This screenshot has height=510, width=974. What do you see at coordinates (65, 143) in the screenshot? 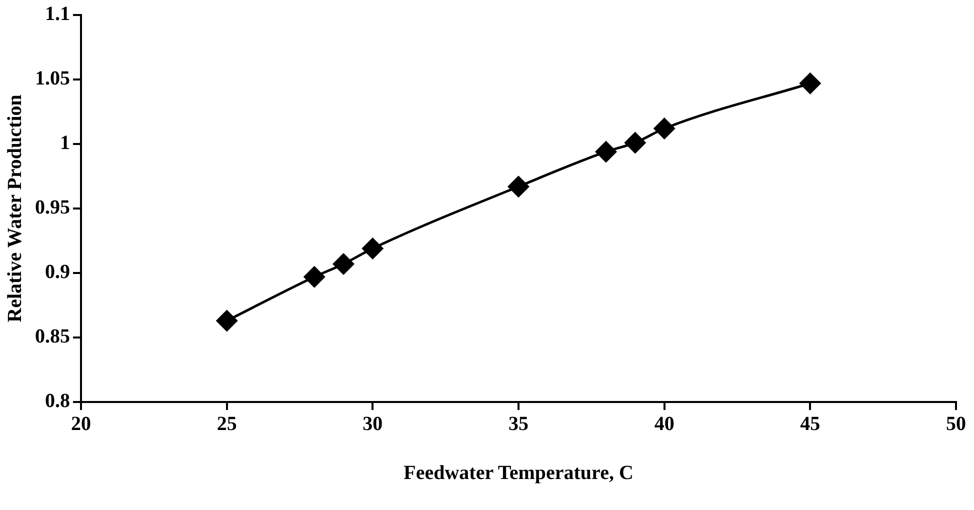
I see `y-tick-label: 1` at bounding box center [65, 143].